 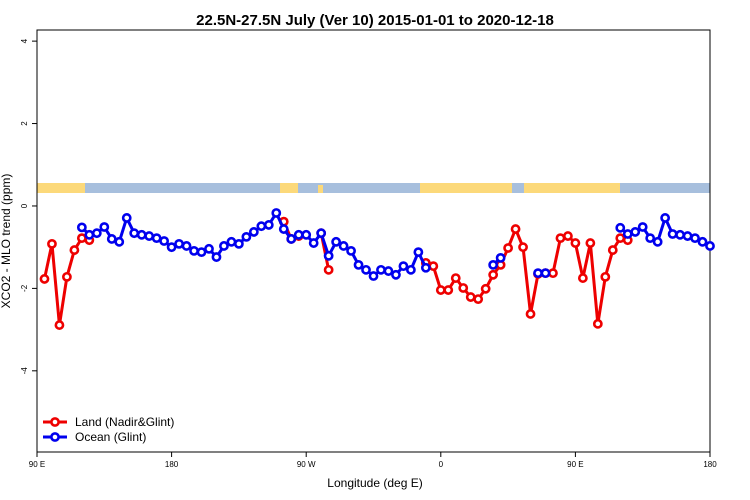 What do you see at coordinates (373, 188) in the screenshot?
I see `ocean-strip` at bounding box center [373, 188].